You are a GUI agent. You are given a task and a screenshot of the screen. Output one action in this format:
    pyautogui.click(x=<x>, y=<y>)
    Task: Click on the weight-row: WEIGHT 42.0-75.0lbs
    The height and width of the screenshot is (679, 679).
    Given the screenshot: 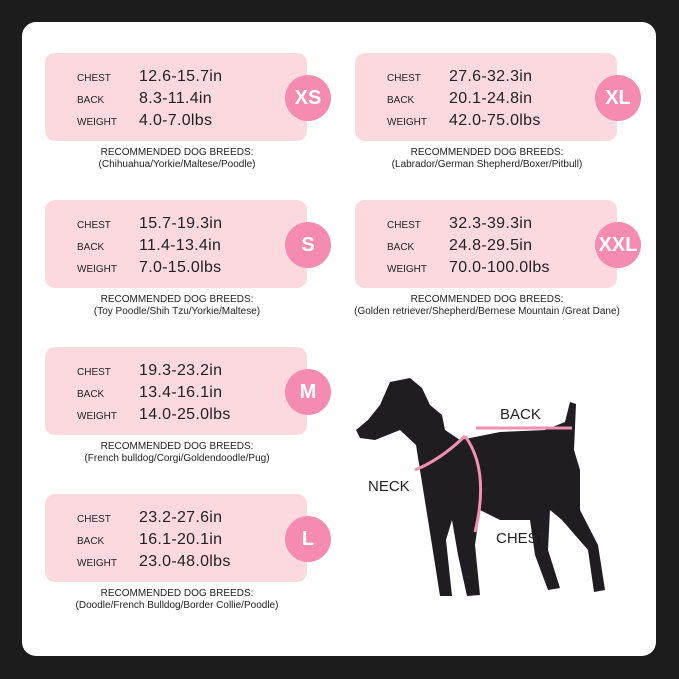 What is the action you would take?
    pyautogui.click(x=464, y=121)
    